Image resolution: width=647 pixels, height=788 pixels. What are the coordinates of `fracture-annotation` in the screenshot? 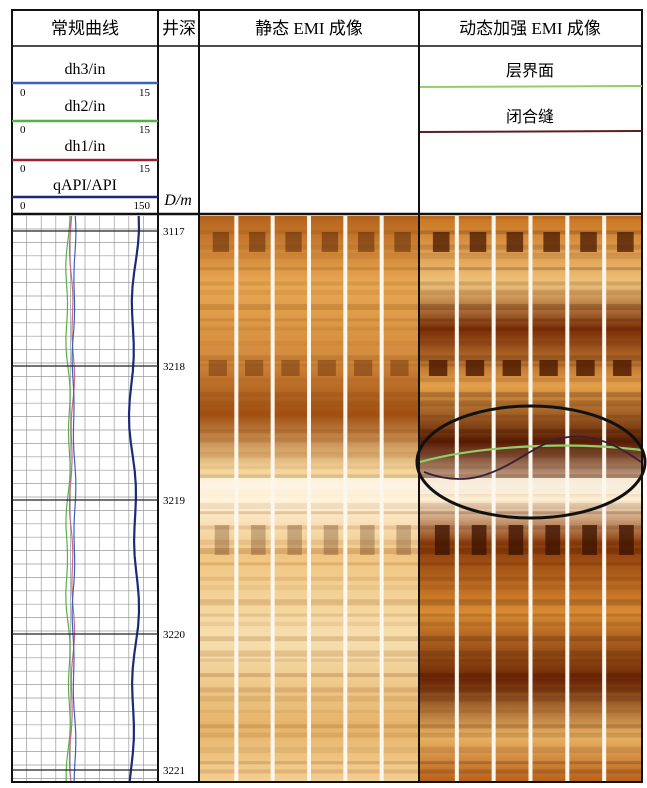 It's located at (531, 462).